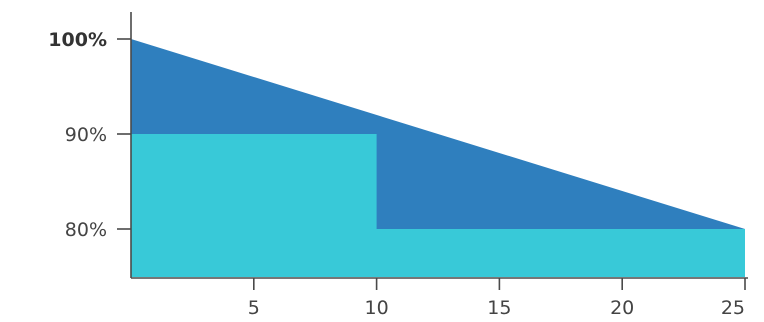 The width and height of the screenshot is (764, 322). I want to click on x-tick-label: 10, so click(377, 308).